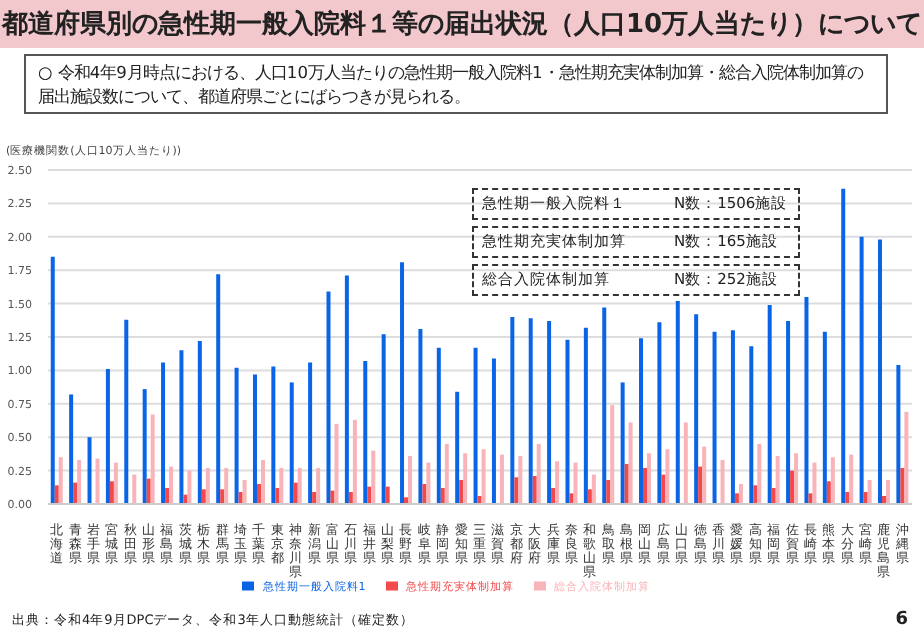 The width and height of the screenshot is (924, 640). Describe the element at coordinates (462, 24) in the screenshot. I see `chart-title: 都道府県別の急性期一般入院料１等の届出状況（人口10万人当たり）について` at that location.